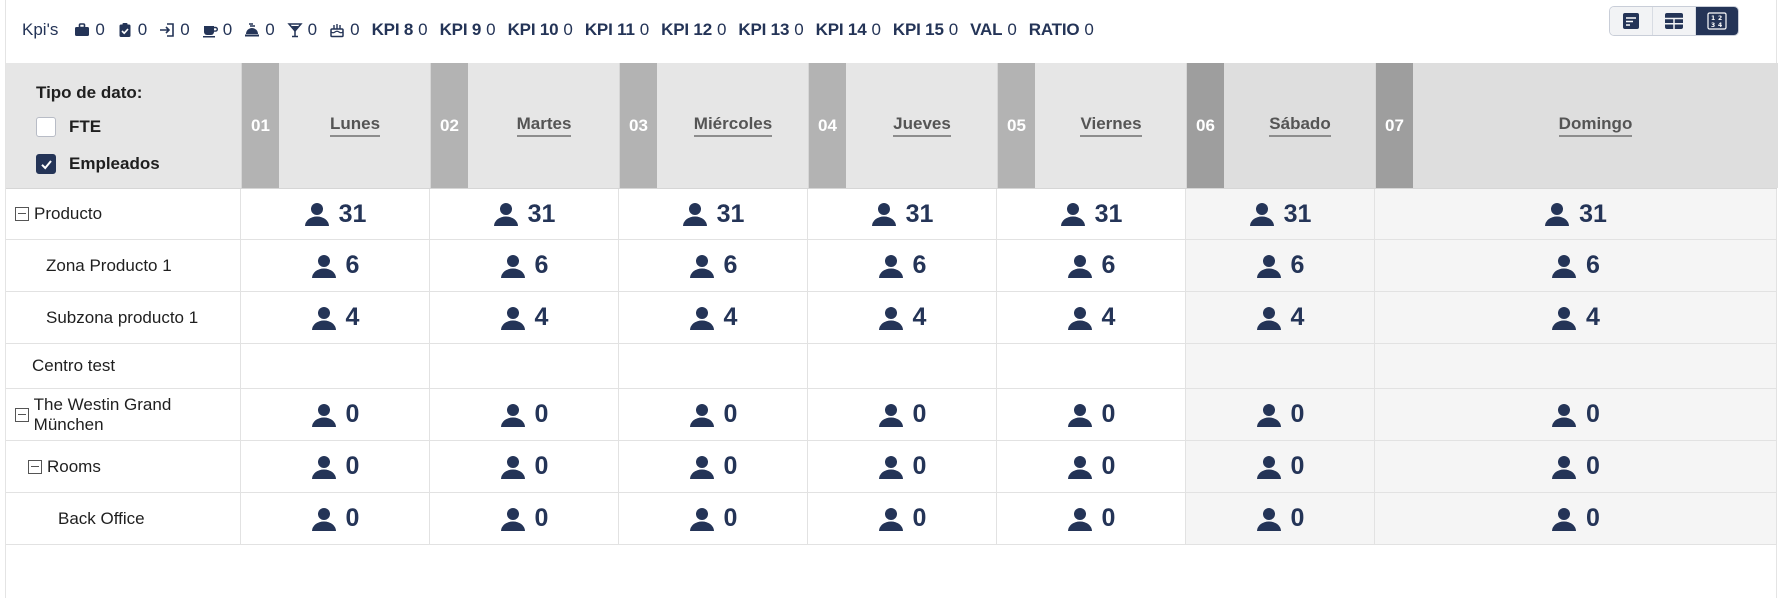  I want to click on day-header-jueves: 04 Jueves, so click(903, 125).